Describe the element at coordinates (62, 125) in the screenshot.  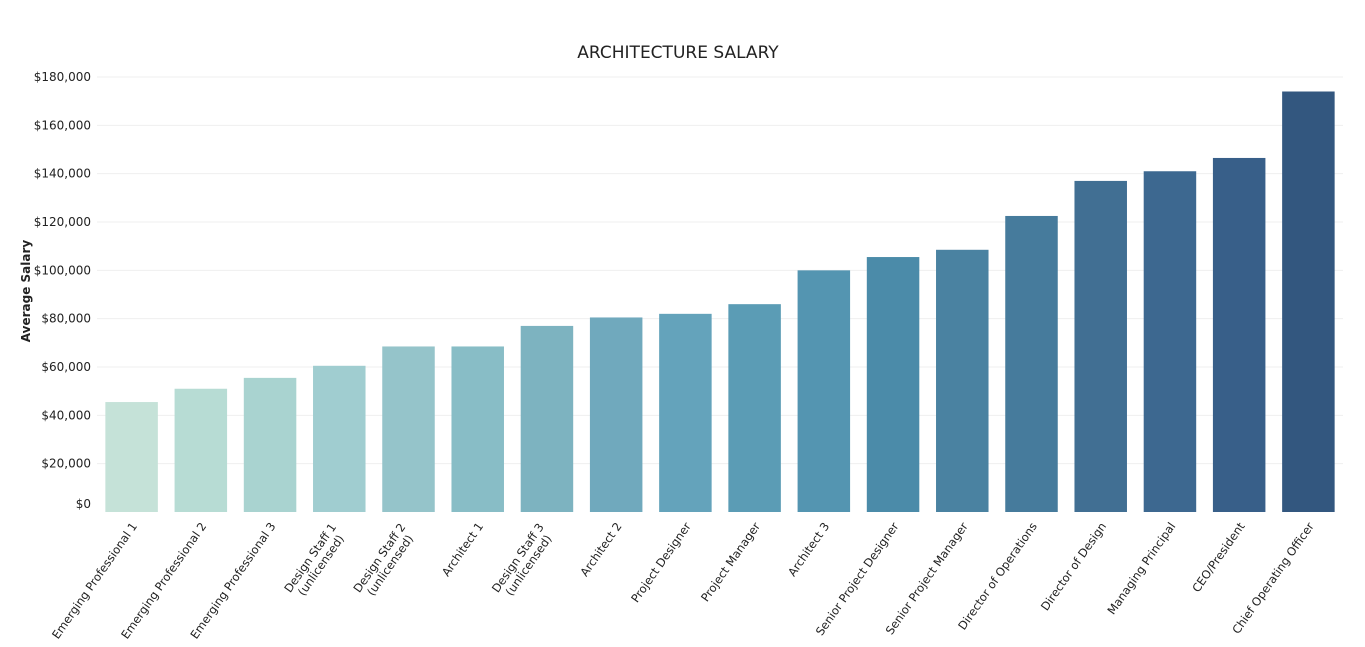
I see `y-tick-label: $160,000` at that location.